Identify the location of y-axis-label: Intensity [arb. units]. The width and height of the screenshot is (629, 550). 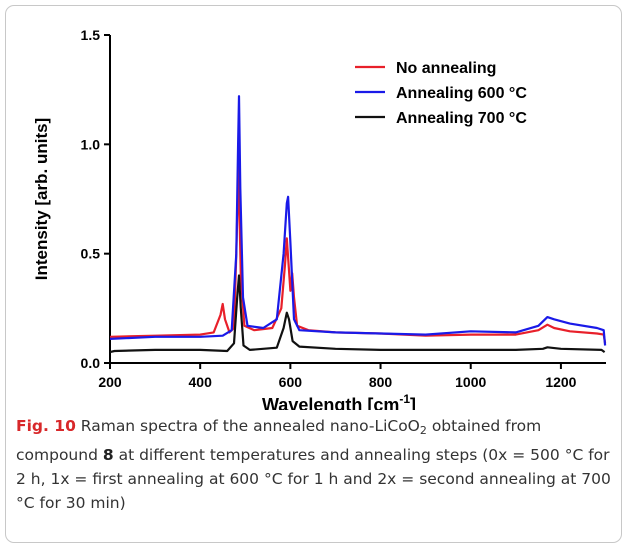
(41, 199).